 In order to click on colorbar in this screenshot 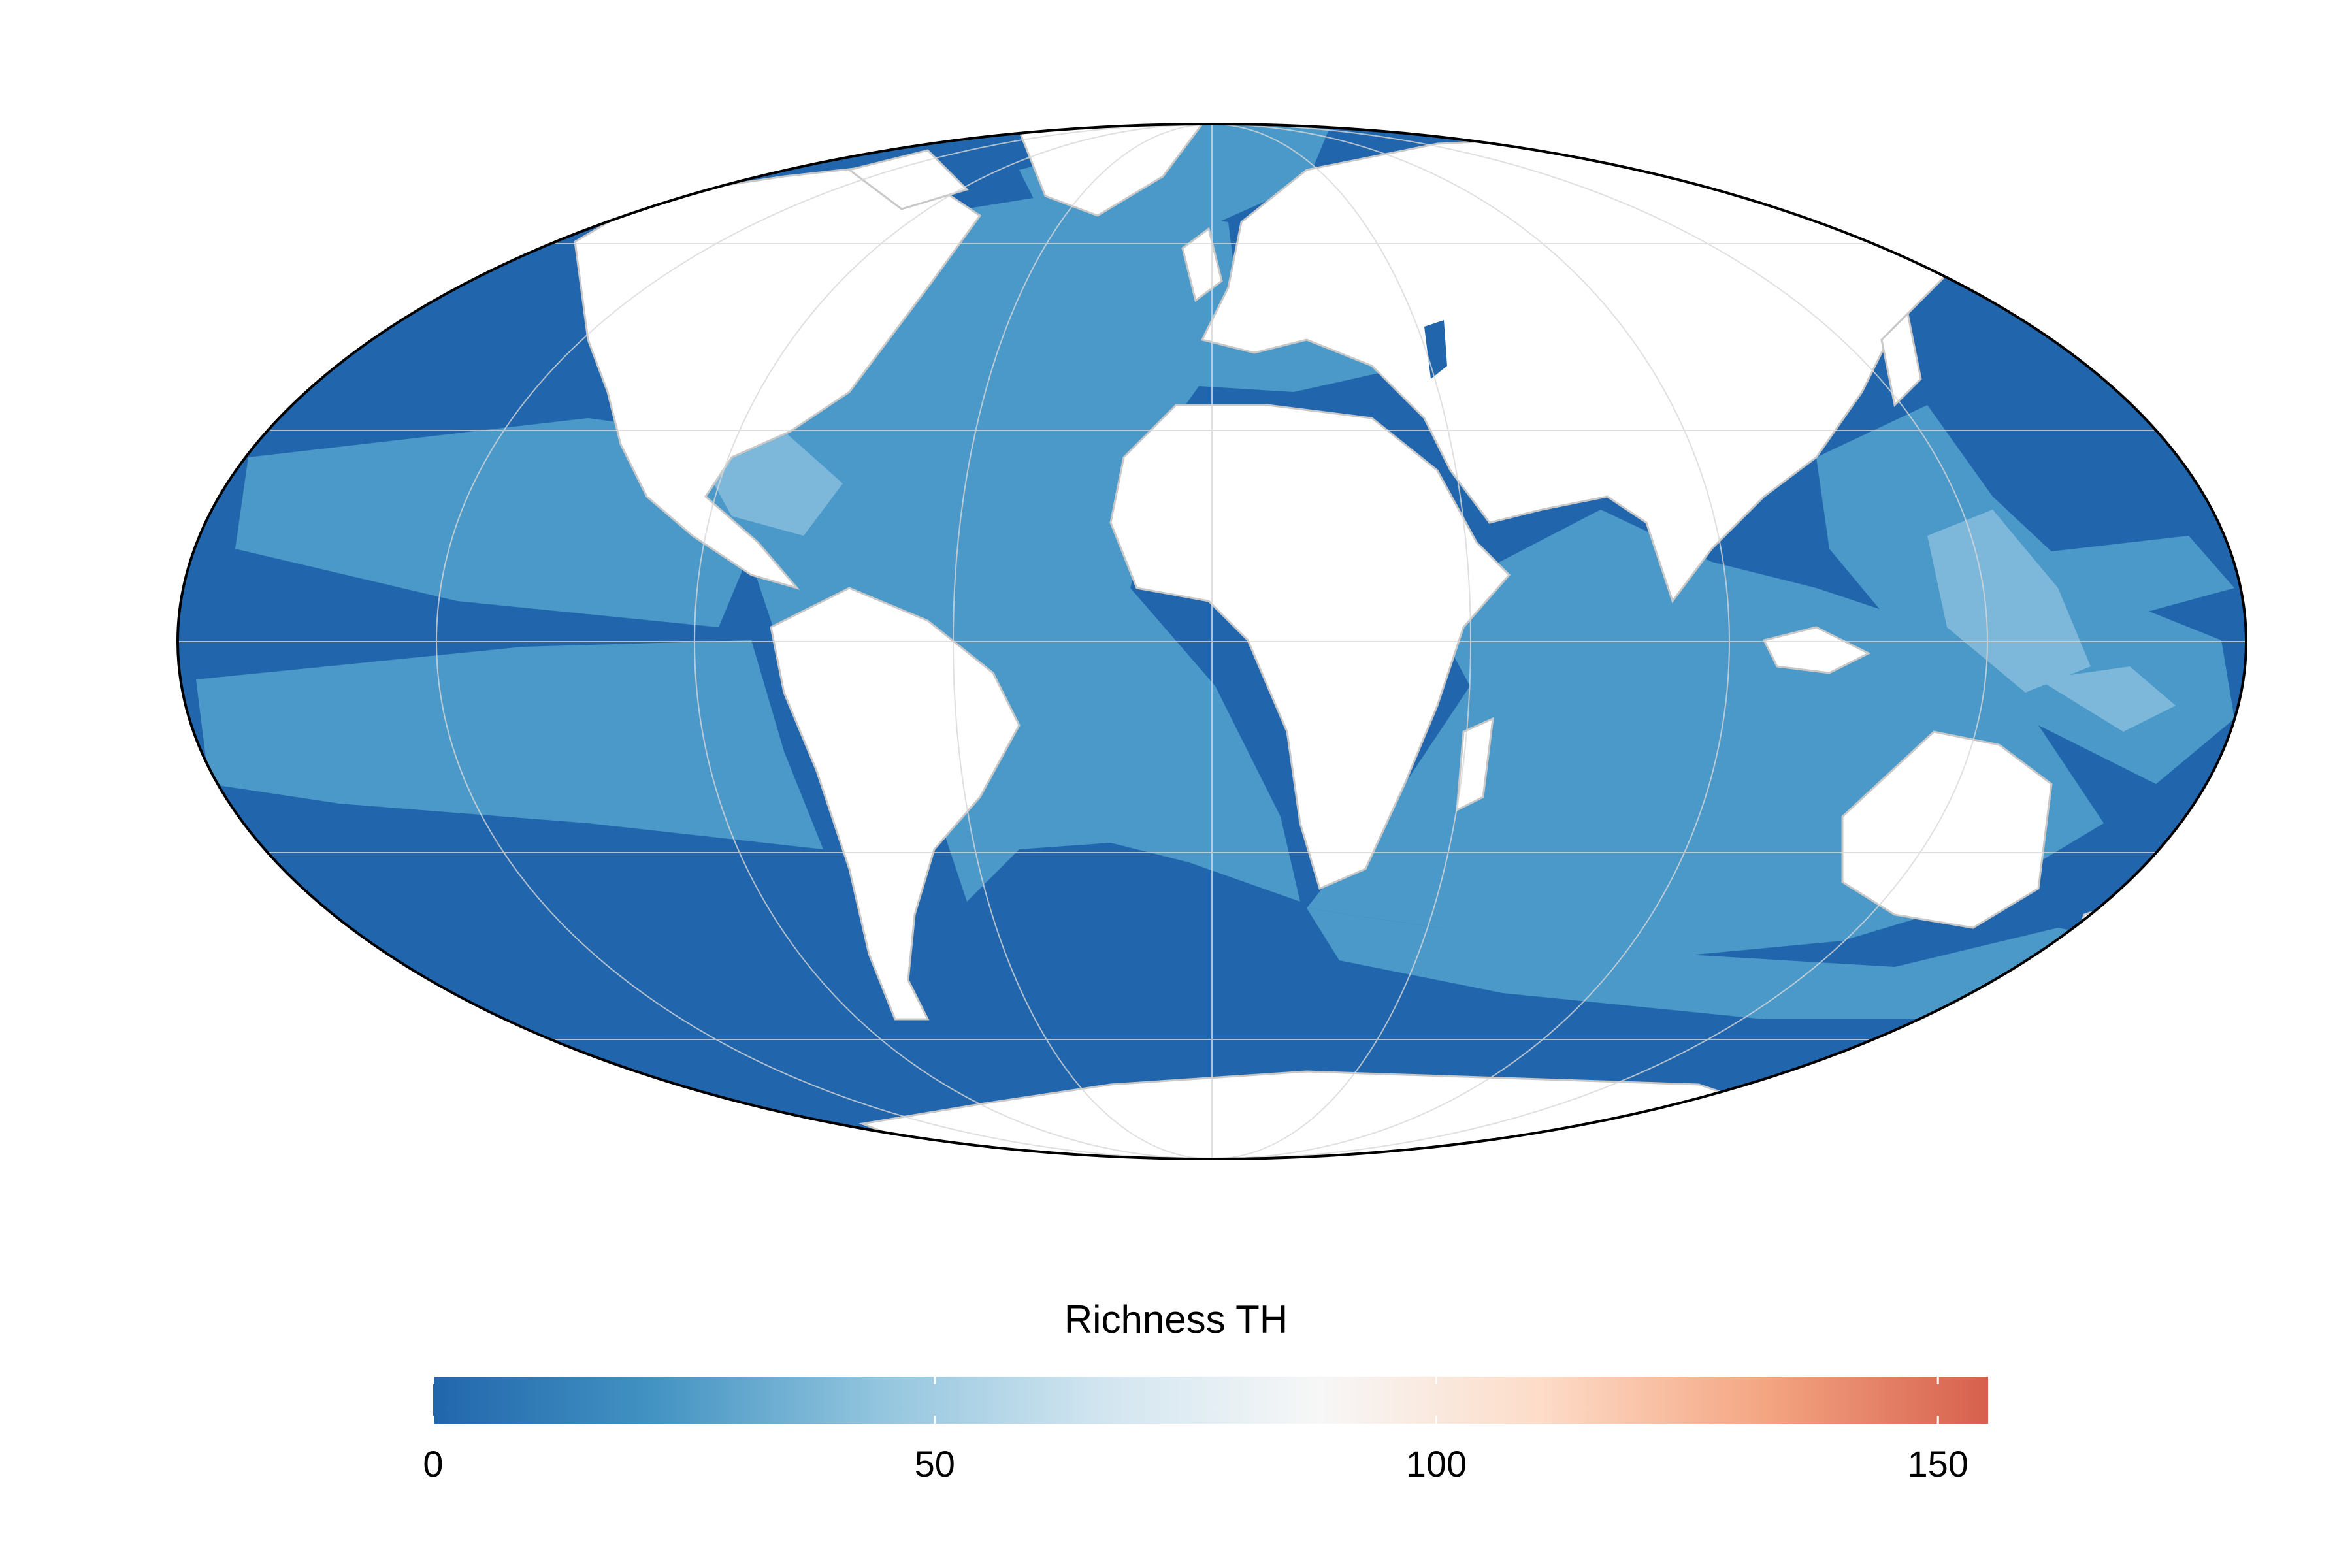, I will do `click(1210, 1400)`.